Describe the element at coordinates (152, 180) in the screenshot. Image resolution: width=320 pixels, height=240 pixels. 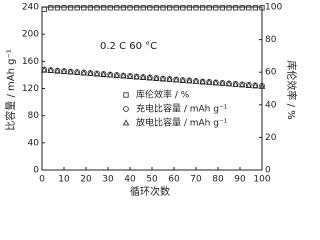
I see `x-tick-label: 50` at that location.